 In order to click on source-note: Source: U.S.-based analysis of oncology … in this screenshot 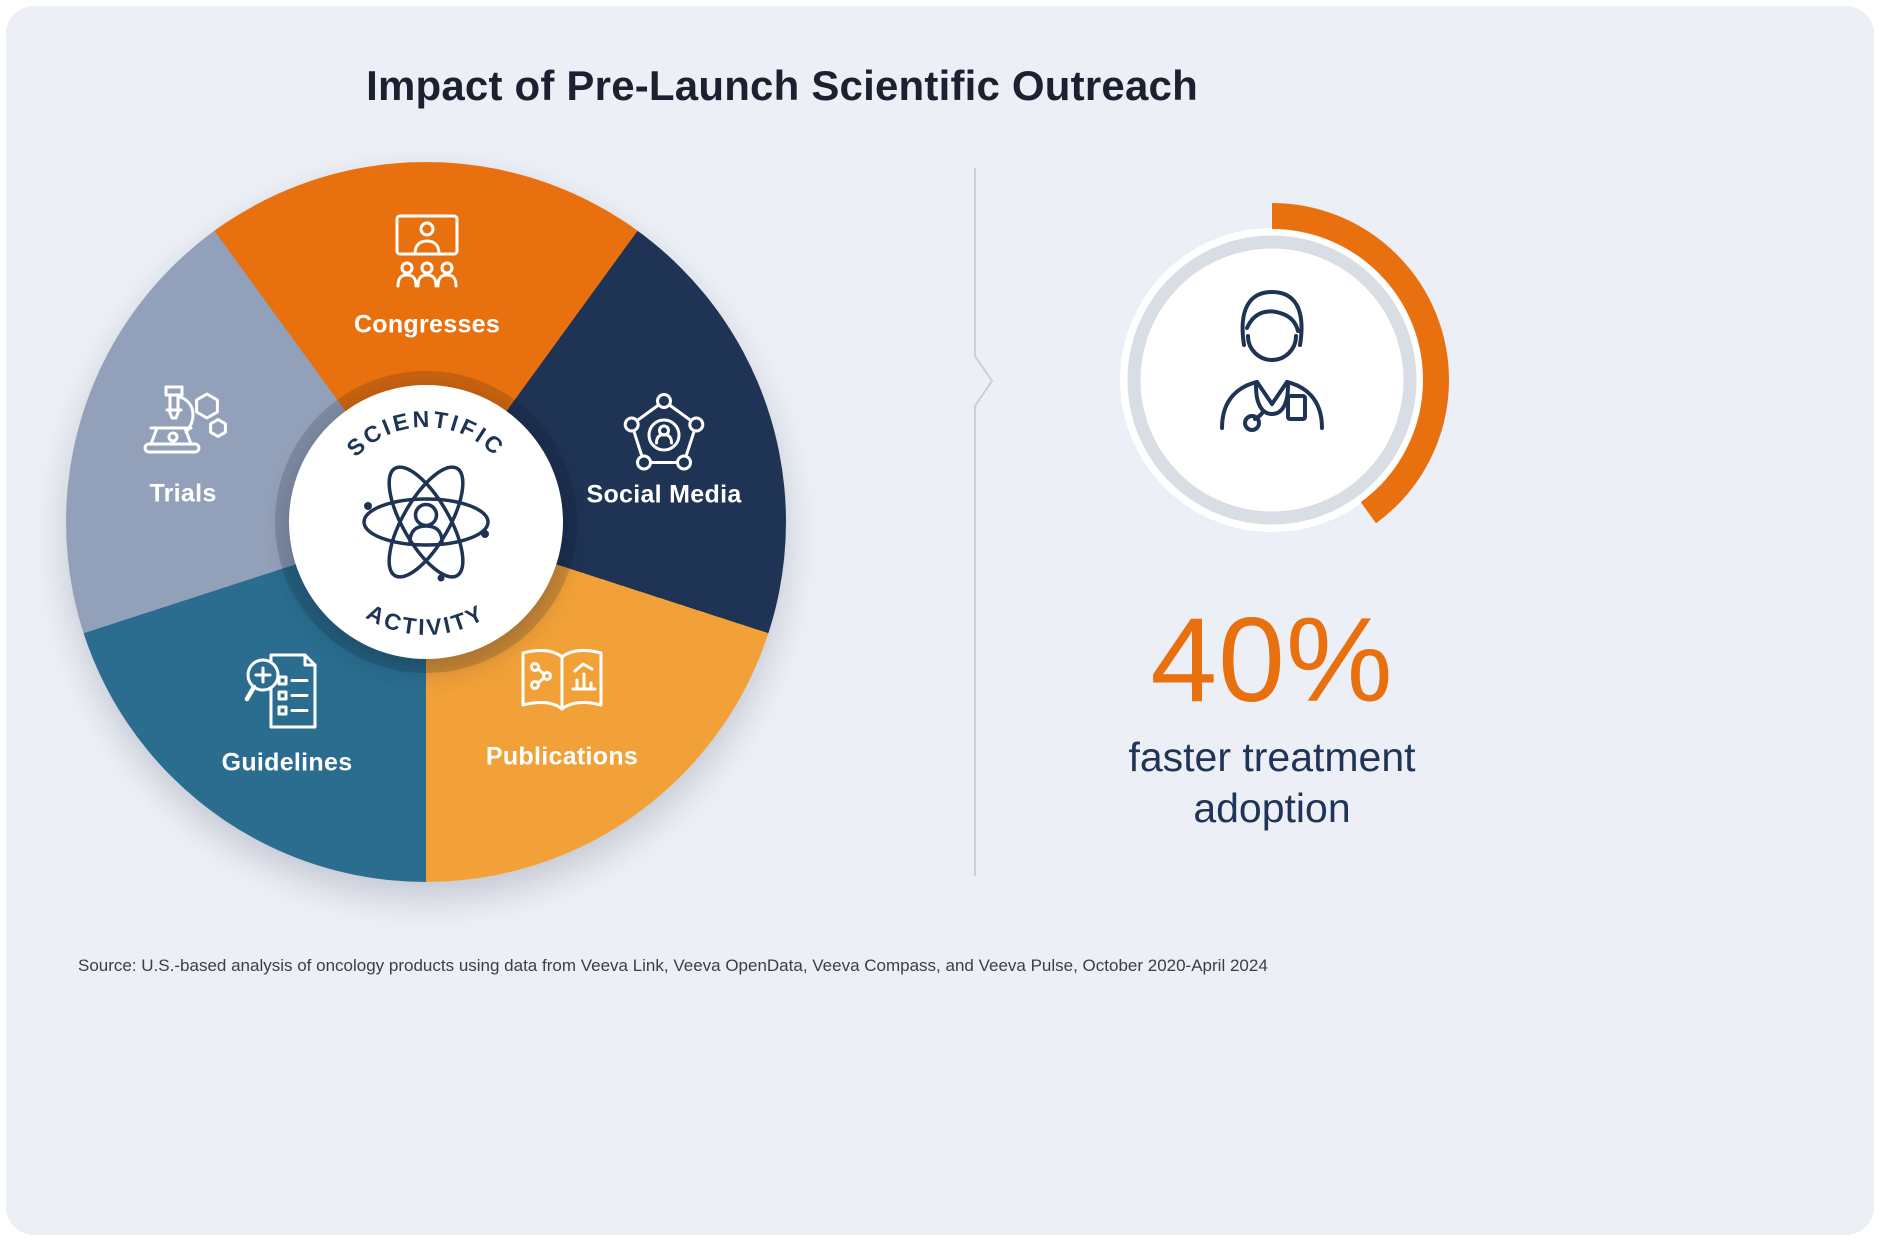, I will do `click(673, 965)`.